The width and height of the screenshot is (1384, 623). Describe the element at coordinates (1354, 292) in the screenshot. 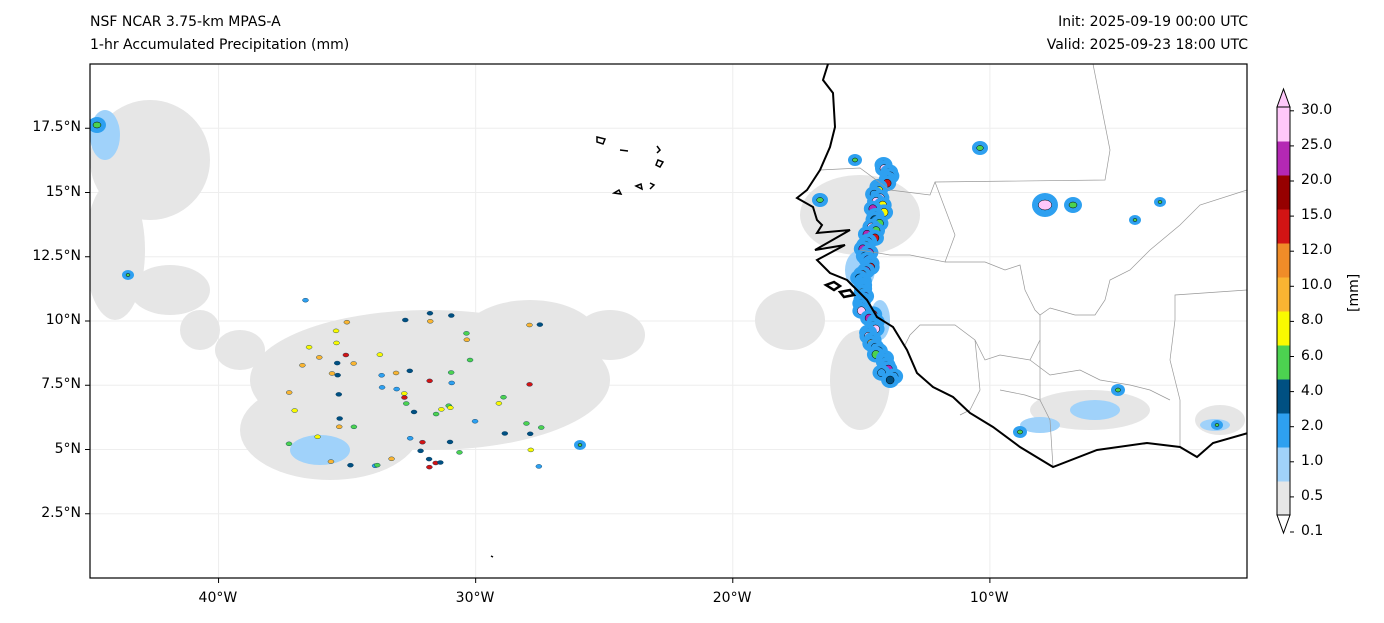

I see `colorbar-unit-label: [mm]` at that location.